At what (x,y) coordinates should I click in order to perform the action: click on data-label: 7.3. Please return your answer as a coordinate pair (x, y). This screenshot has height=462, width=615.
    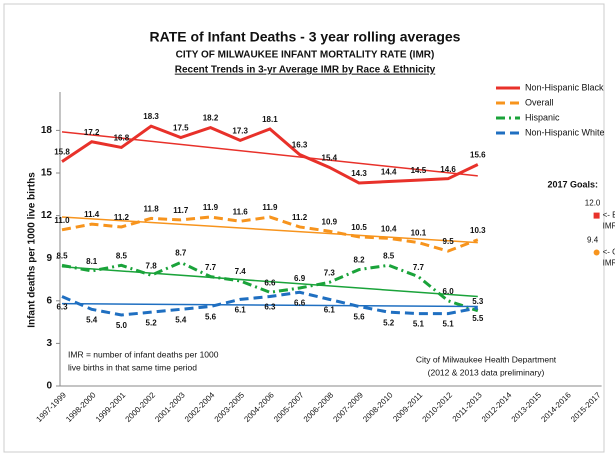
    Looking at the image, I should click on (330, 272).